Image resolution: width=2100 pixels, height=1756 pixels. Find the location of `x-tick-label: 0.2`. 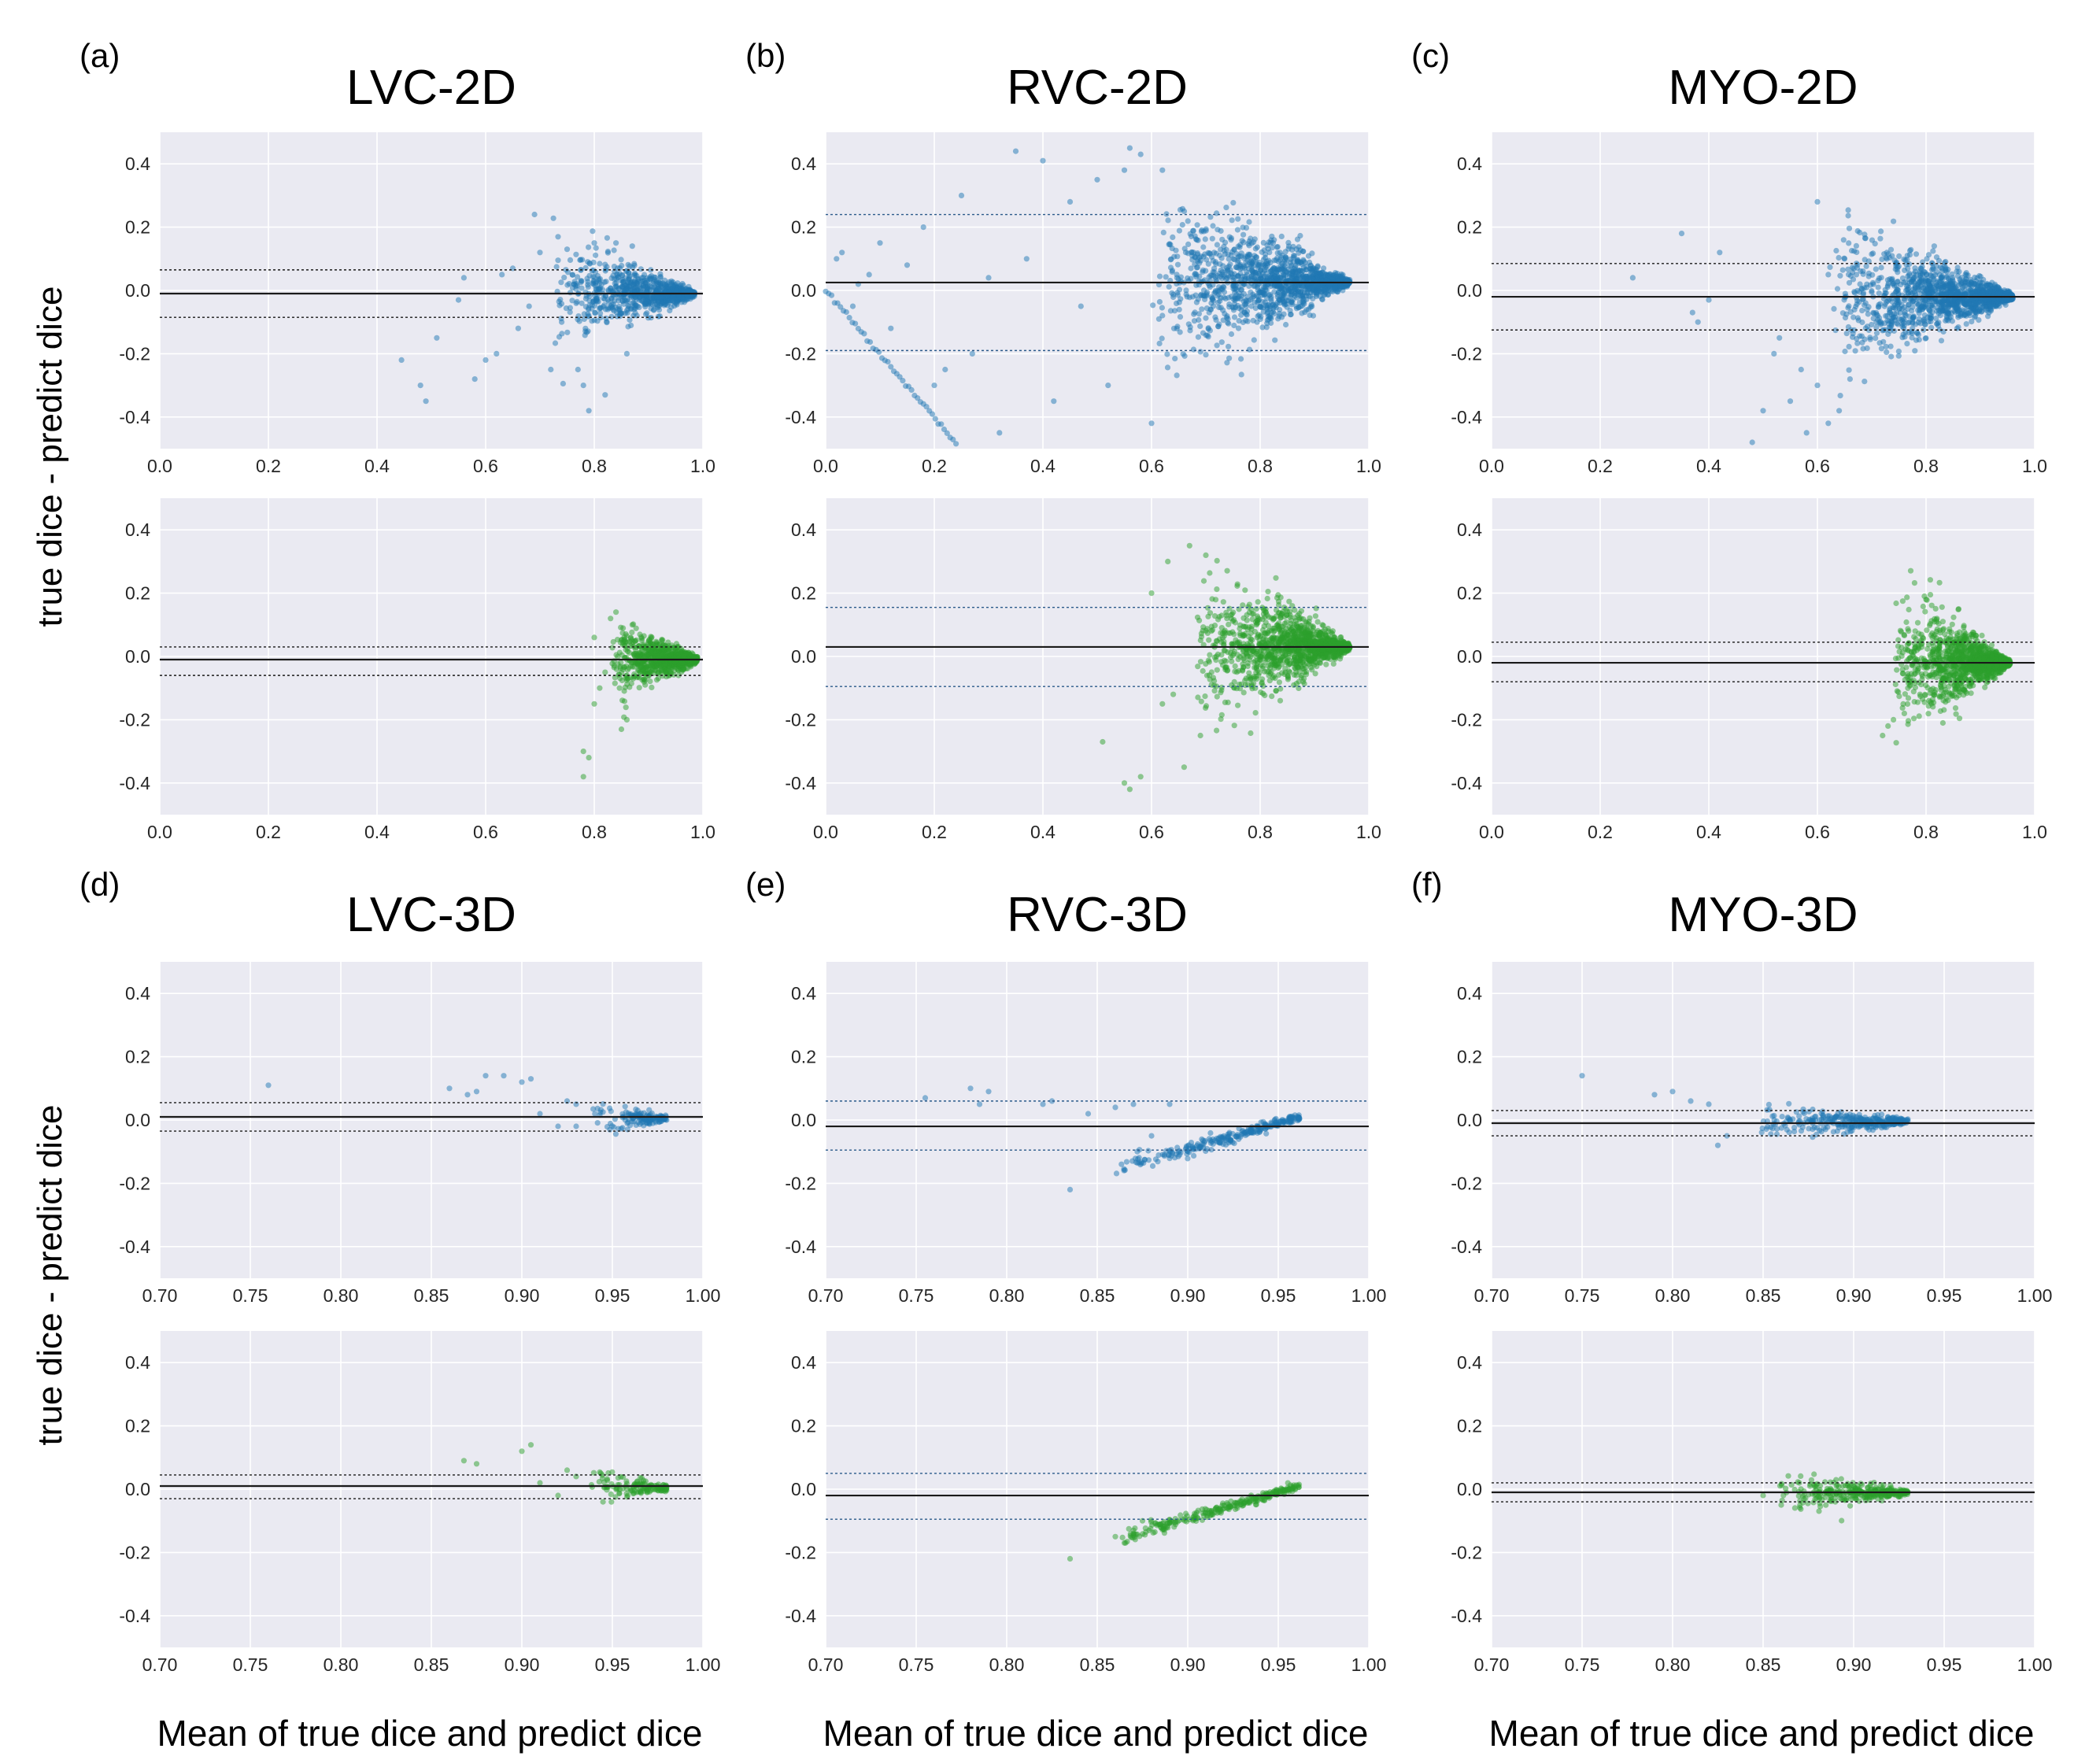

x-tick-label: 0.2 is located at coordinates (268, 466).